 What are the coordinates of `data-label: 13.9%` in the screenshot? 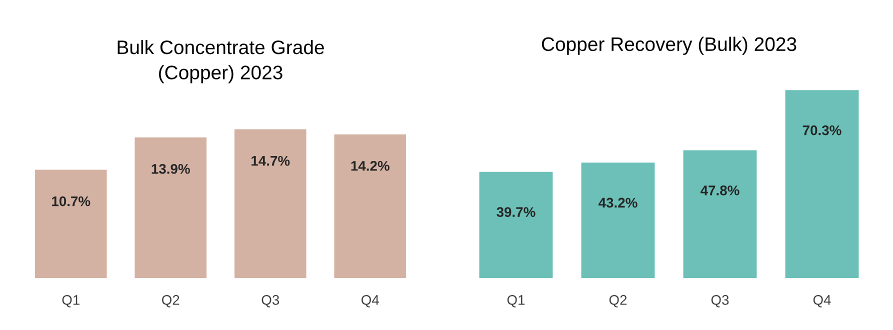 It's located at (171, 169).